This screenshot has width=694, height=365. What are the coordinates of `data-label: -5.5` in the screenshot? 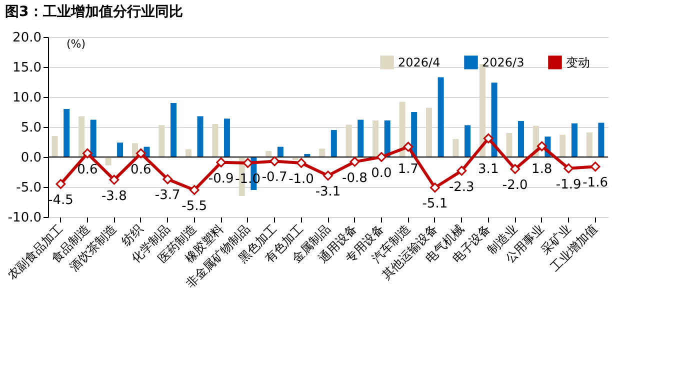 It's located at (195, 206).